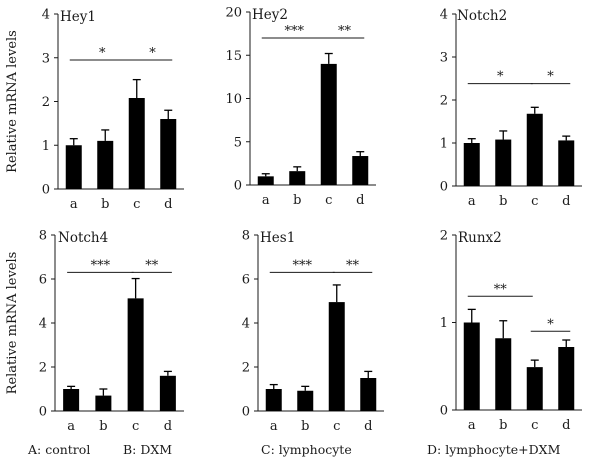 Image resolution: width=600 pixels, height=461 pixels. Describe the element at coordinates (482, 16) in the screenshot. I see `chart-title: Notch2` at that location.